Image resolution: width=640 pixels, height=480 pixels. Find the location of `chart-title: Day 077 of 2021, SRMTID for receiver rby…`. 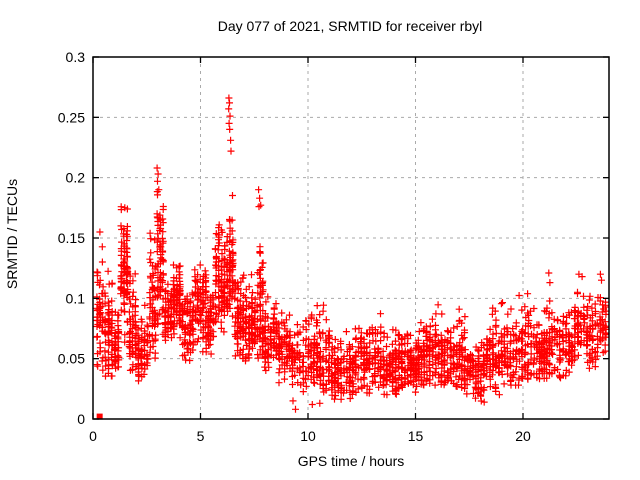

chart-title: Day 077 of 2021, SRMTID for receiver rby… is located at coordinates (350, 26).